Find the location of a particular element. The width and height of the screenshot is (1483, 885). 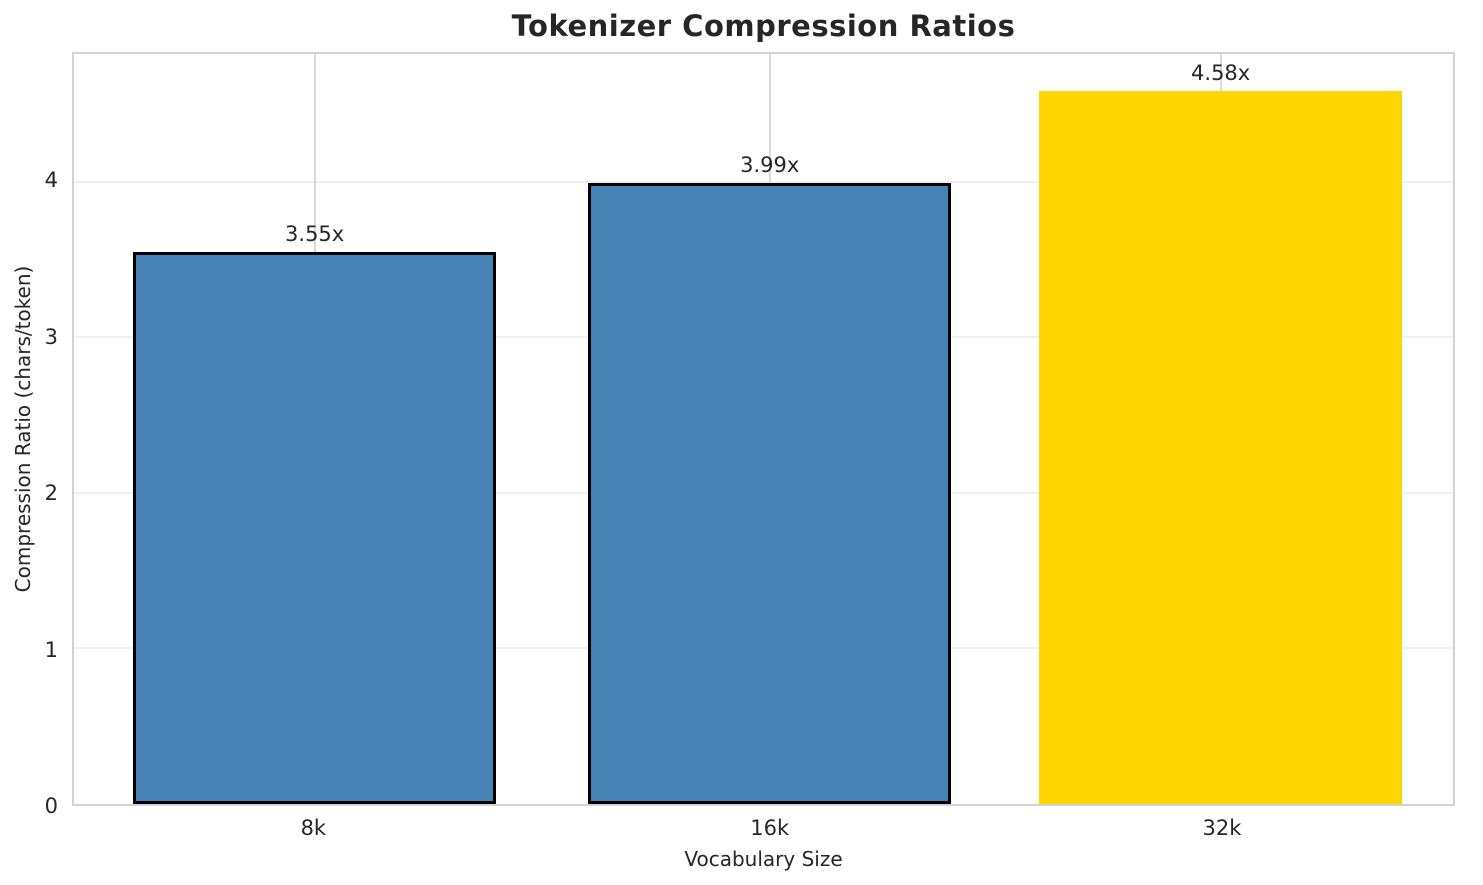

chart-title: Tokenizer Compression Ratios is located at coordinates (763, 26).